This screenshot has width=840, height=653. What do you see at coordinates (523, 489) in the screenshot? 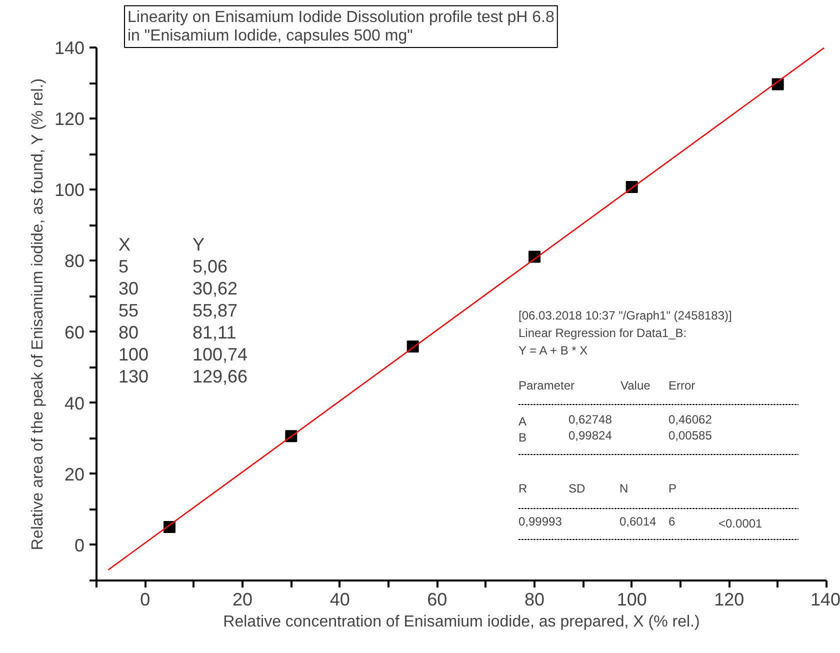
I see `annotation: R` at bounding box center [523, 489].